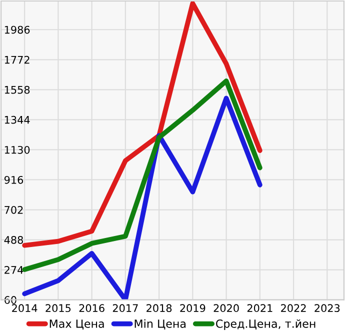 The width and height of the screenshot is (345, 335). Describe the element at coordinates (17, 150) in the screenshot. I see `y-tick-label: 1130` at that location.